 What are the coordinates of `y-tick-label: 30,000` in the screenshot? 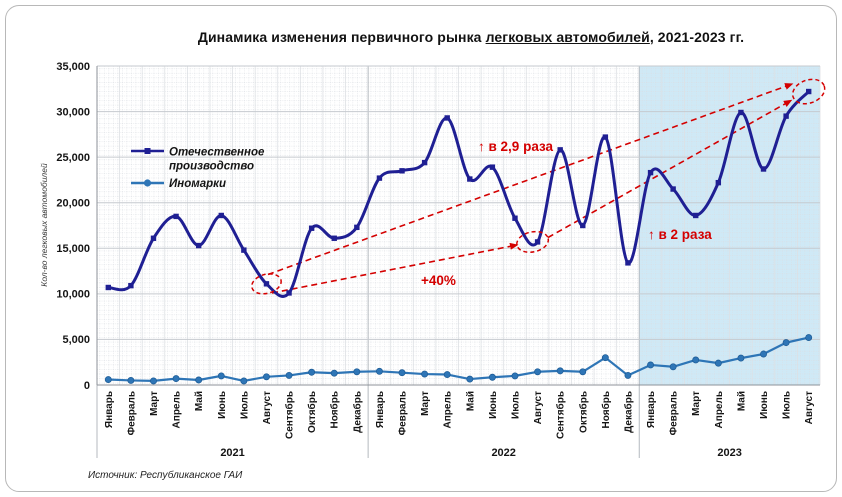 It's located at (73, 112).